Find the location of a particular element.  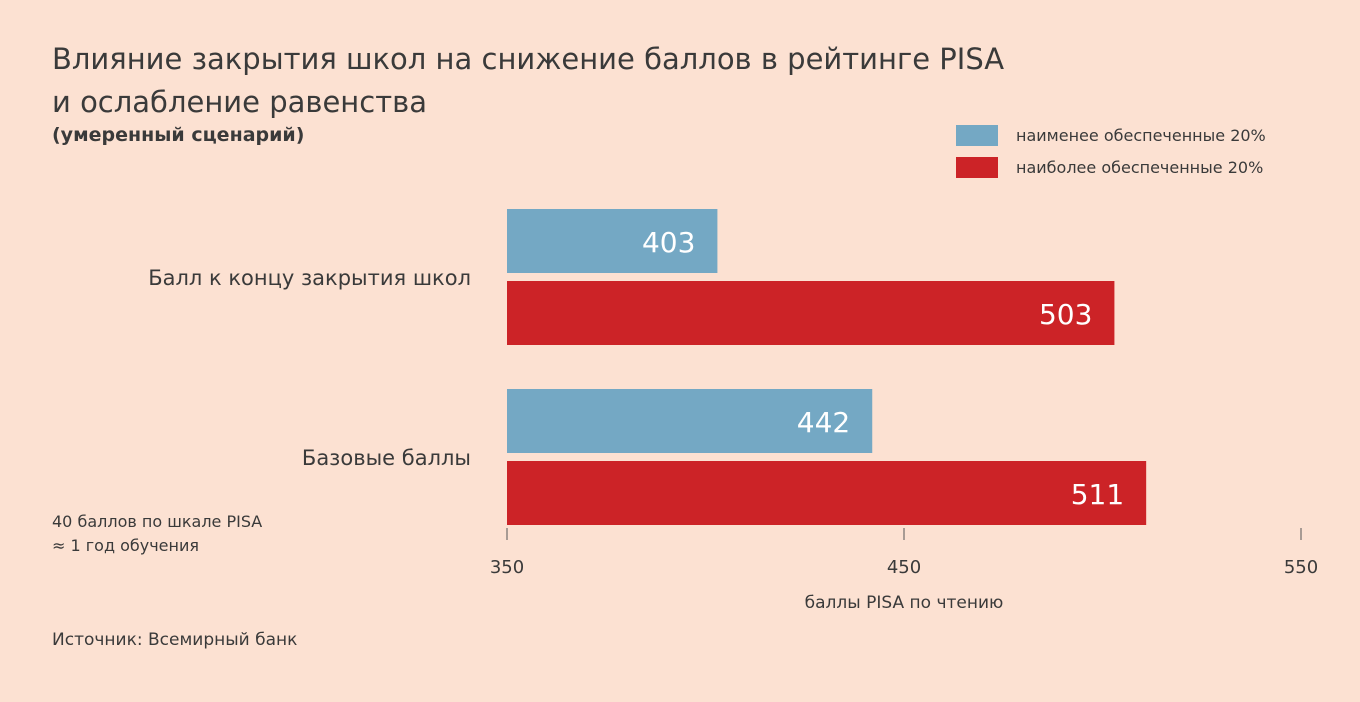

x-tick-label: 450 is located at coordinates (904, 567).